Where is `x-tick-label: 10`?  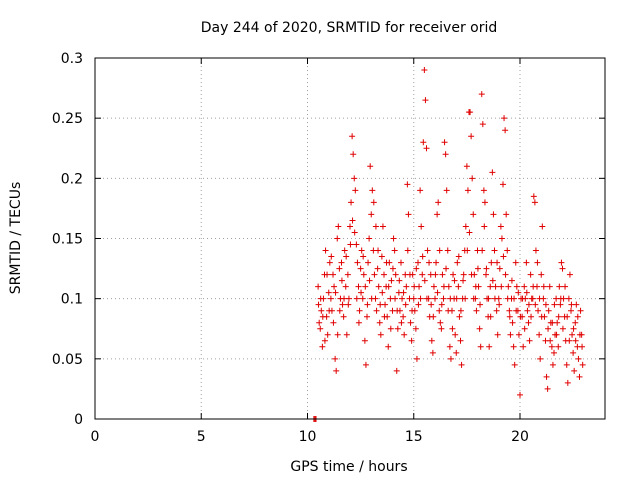
x-tick-label: 10 is located at coordinates (308, 437).